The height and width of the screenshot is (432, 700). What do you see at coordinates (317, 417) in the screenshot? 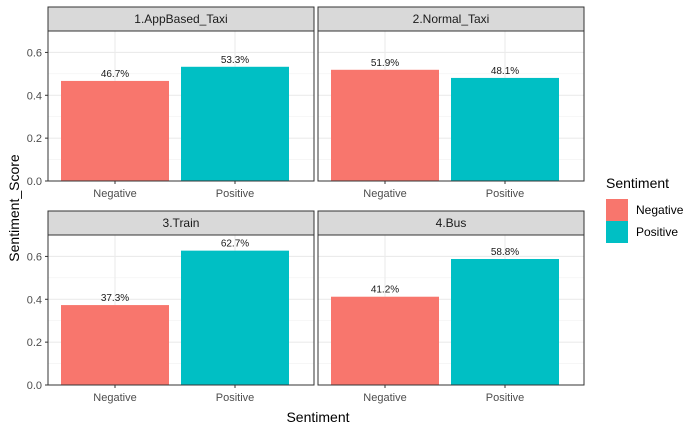
I see `x-axis-title: Sentiment` at bounding box center [317, 417].